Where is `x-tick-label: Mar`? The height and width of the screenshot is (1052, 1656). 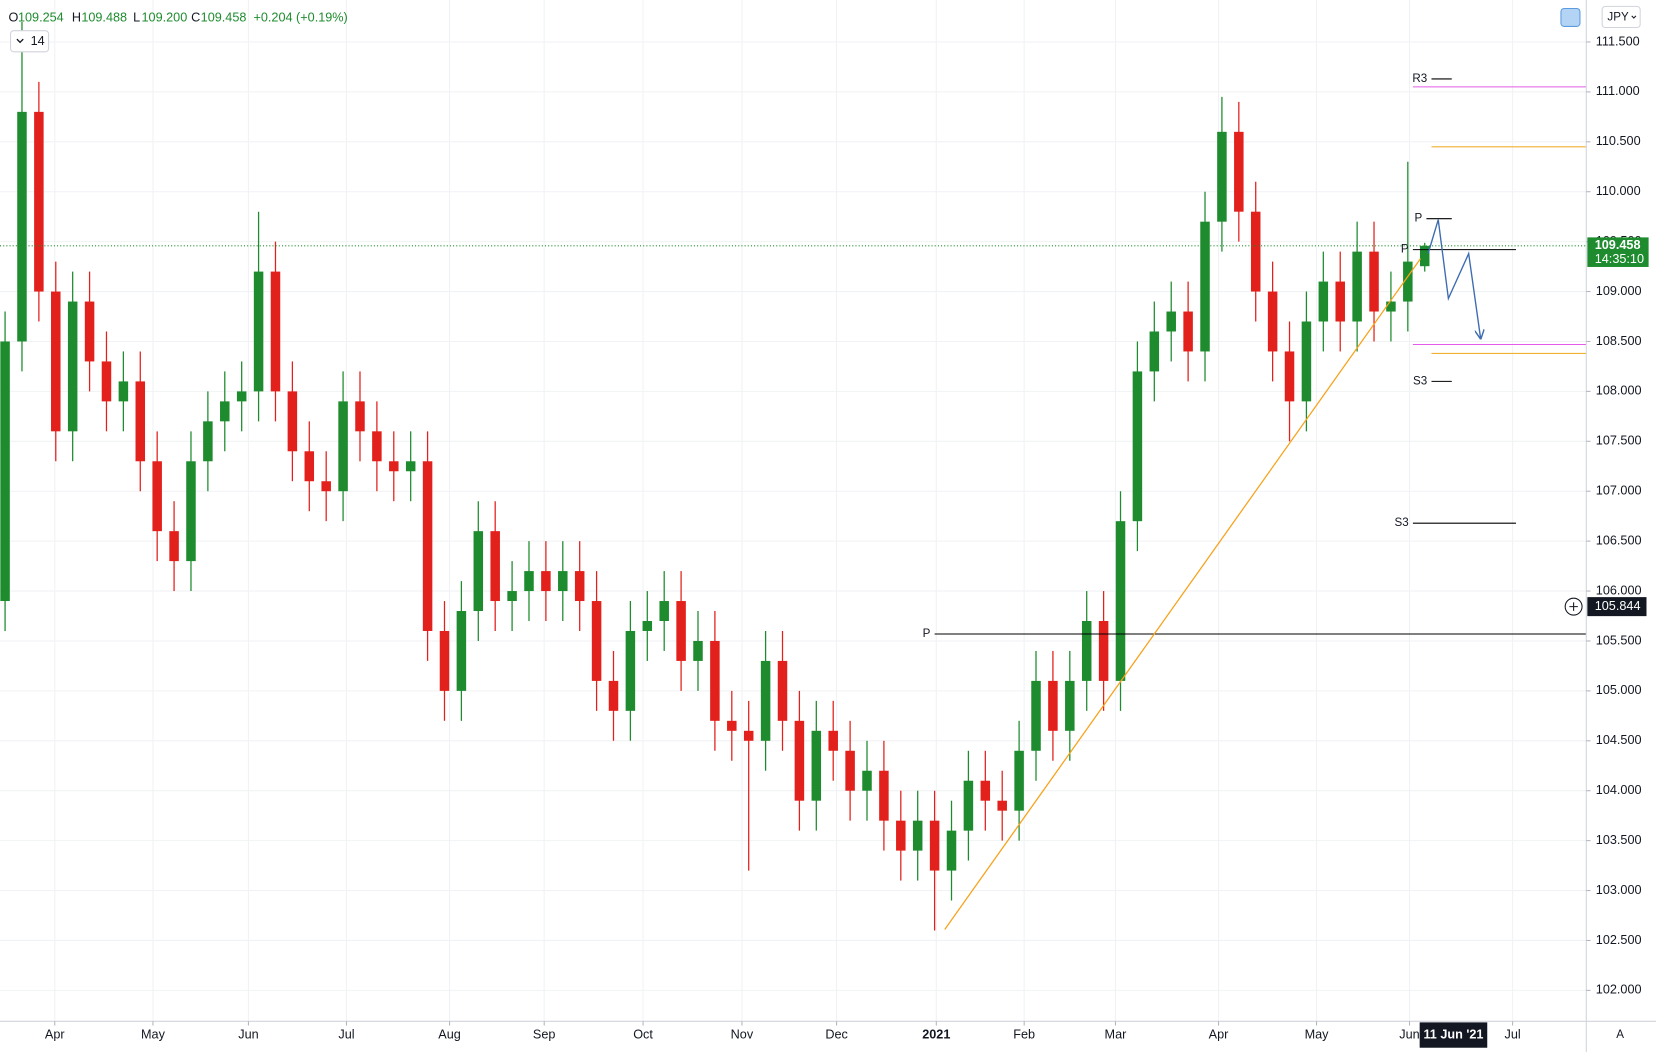
x-tick-label: Mar is located at coordinates (1116, 1034).